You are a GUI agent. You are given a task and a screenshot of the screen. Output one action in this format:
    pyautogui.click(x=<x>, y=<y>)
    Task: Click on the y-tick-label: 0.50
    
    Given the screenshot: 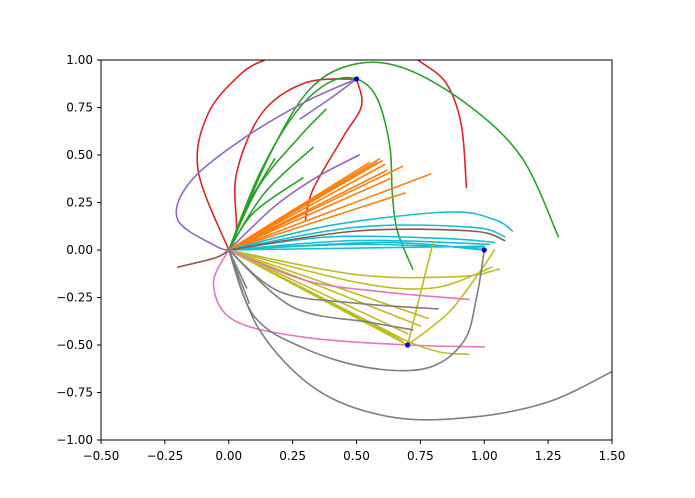 What is the action you would take?
    pyautogui.click(x=79, y=155)
    